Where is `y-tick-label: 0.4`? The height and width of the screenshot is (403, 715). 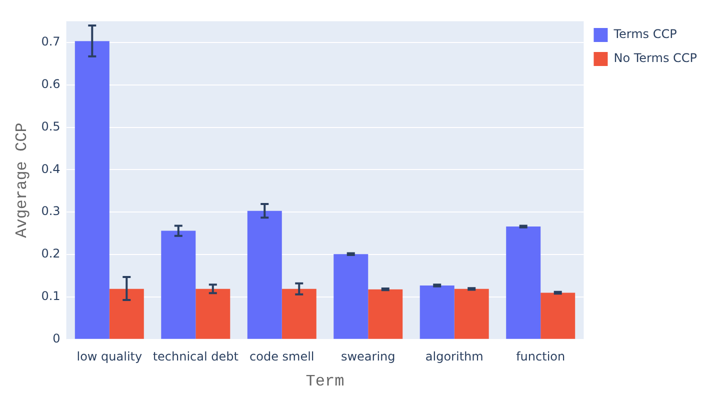 y-tick-label: 0.4 is located at coordinates (50, 169).